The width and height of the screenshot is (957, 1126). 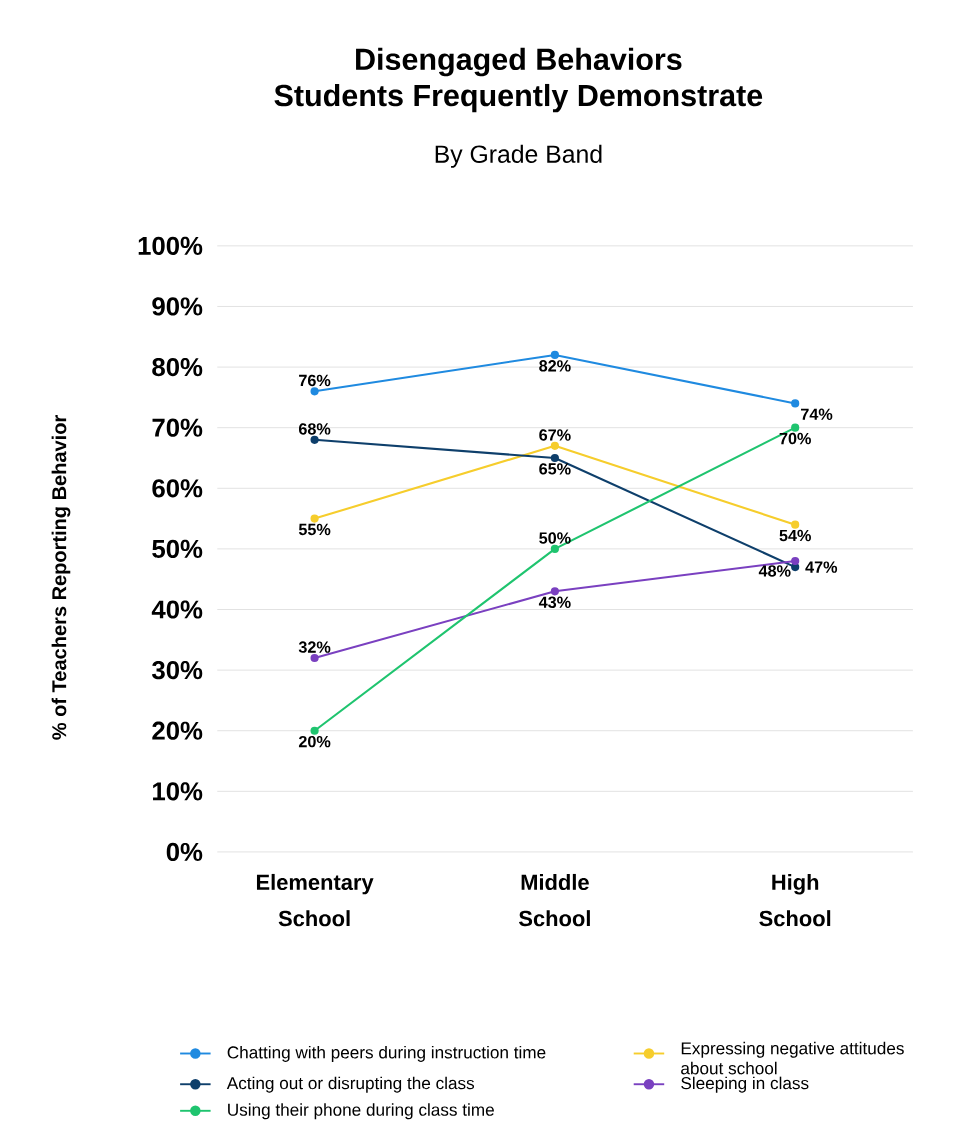 I want to click on y-tick-label: 100%, so click(x=170, y=245).